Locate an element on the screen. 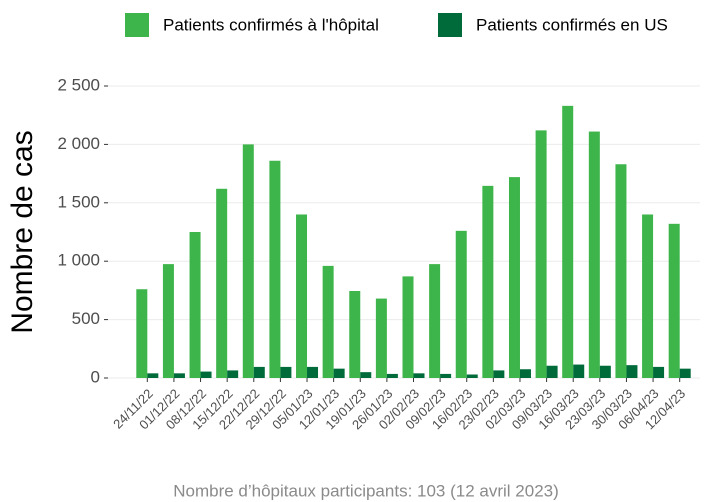 The width and height of the screenshot is (705, 502). y-tick-label: 1 500 is located at coordinates (78, 201).